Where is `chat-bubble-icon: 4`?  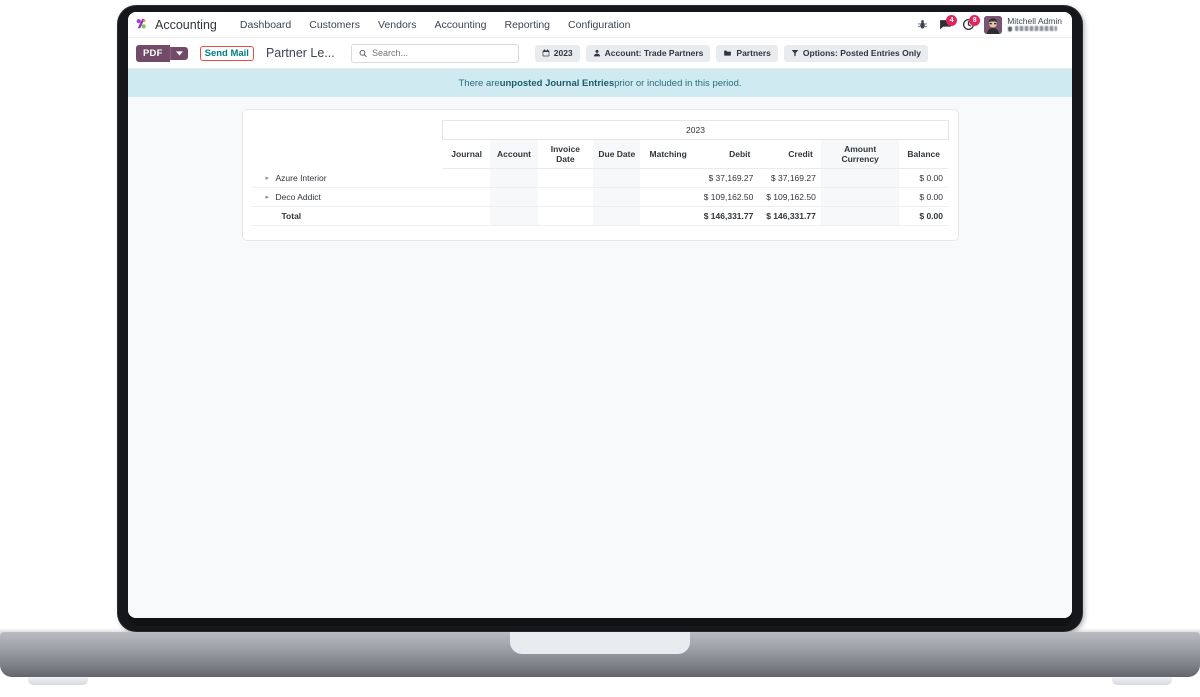 chat-bubble-icon: 4 is located at coordinates (948, 23).